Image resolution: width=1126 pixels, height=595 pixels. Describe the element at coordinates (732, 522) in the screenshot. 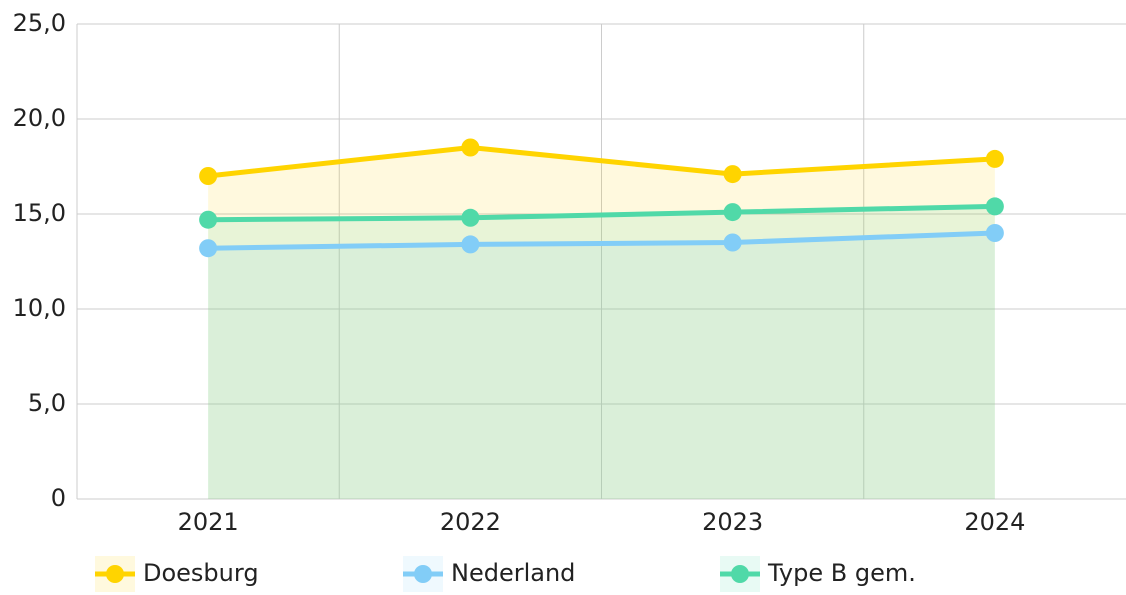

I see `x-tick-label: 2023` at that location.